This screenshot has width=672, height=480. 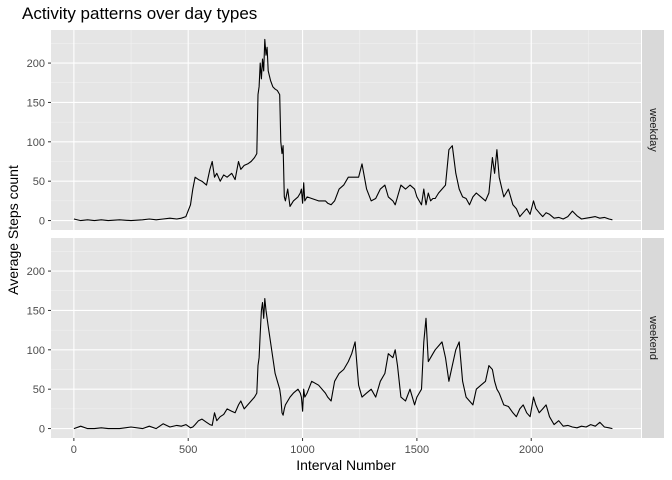 What do you see at coordinates (417, 450) in the screenshot?
I see `x-tick-label: 1500` at bounding box center [417, 450].